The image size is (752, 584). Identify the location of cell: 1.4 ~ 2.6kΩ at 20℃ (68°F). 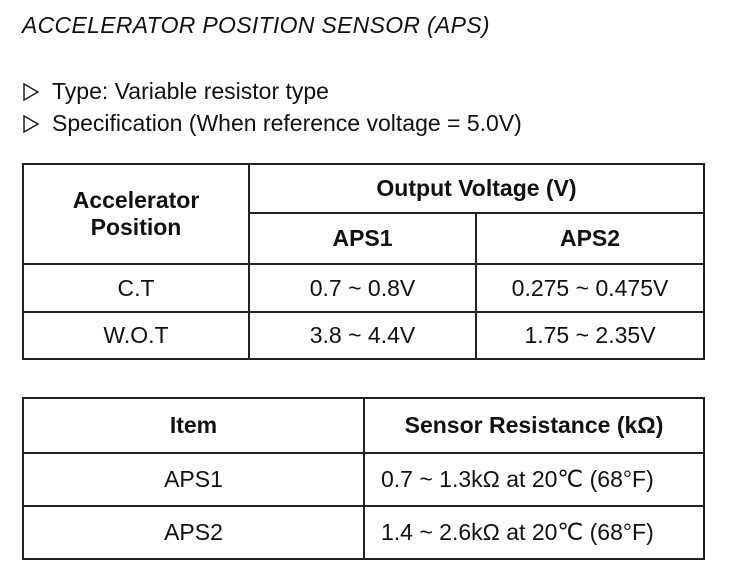
(534, 532).